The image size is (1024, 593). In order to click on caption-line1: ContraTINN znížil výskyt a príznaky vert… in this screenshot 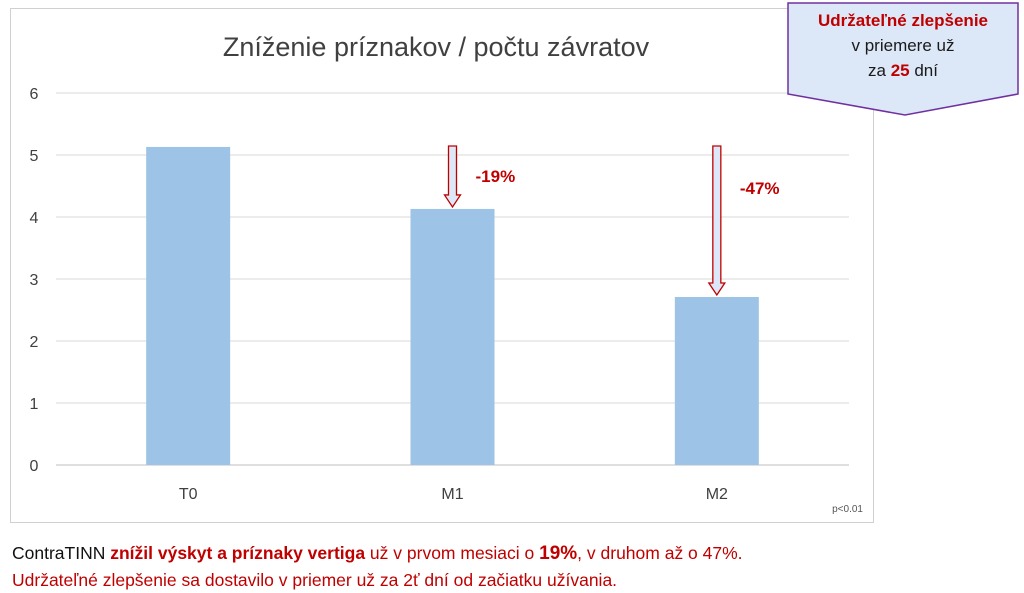, I will do `click(512, 553)`.